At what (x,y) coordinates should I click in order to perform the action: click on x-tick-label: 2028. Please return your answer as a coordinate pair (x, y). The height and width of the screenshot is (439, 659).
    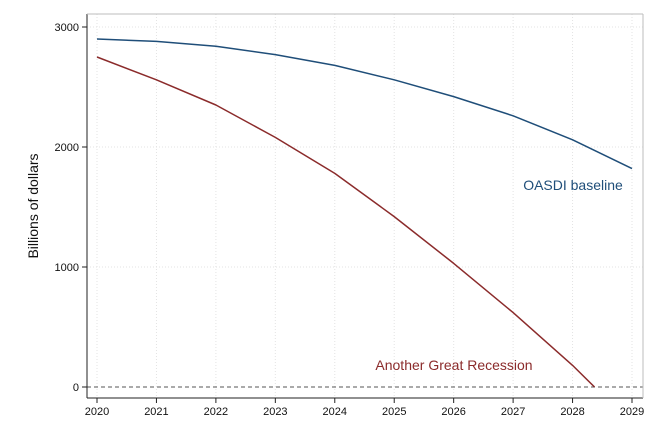
    Looking at the image, I should click on (572, 412).